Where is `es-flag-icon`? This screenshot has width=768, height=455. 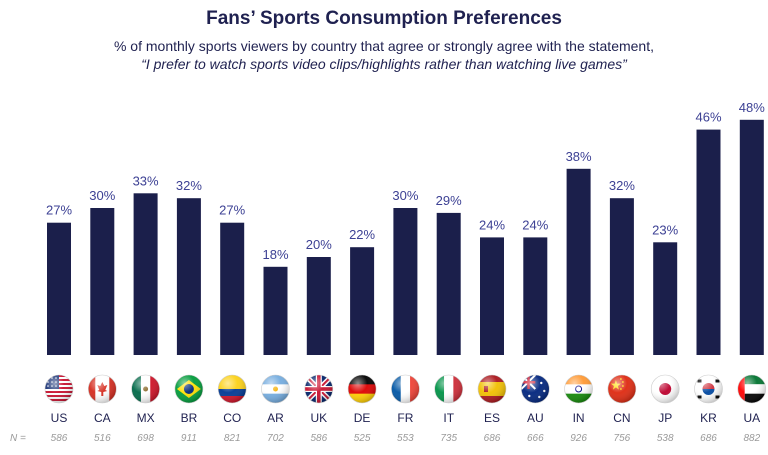 es-flag-icon is located at coordinates (492, 389).